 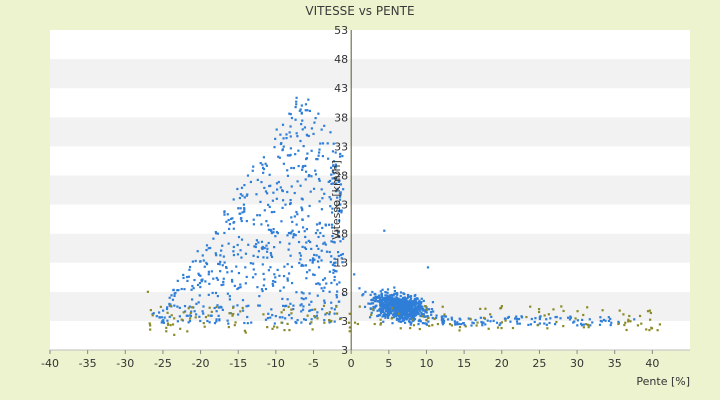 I want to click on chart-title: VITESSE vs PENTE, so click(x=359, y=11).